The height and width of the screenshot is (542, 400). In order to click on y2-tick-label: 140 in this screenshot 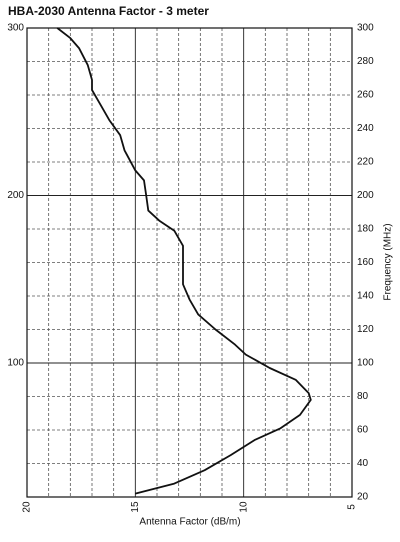, I will do `click(365, 296)`.